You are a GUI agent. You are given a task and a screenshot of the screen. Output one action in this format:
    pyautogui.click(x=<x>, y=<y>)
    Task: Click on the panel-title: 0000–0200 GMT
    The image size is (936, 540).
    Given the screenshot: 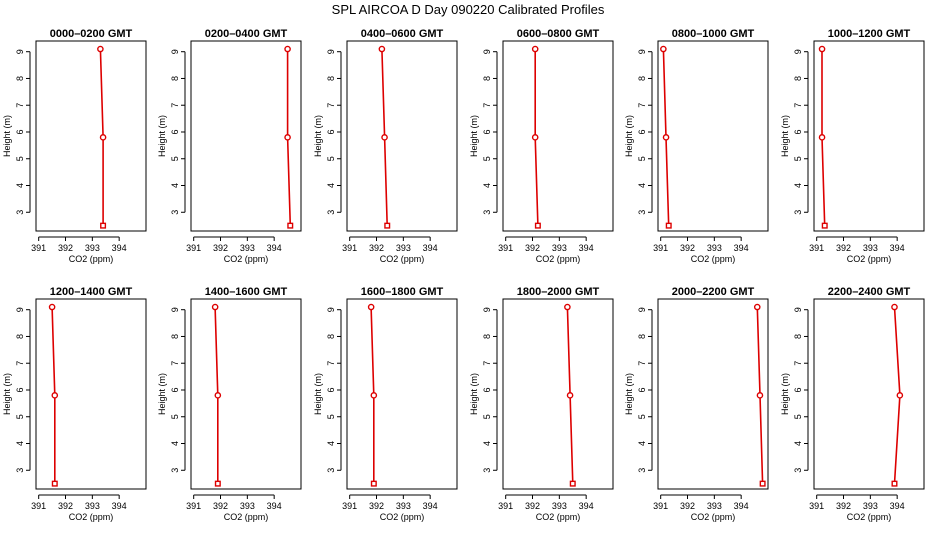 What is the action you would take?
    pyautogui.click(x=91, y=34)
    